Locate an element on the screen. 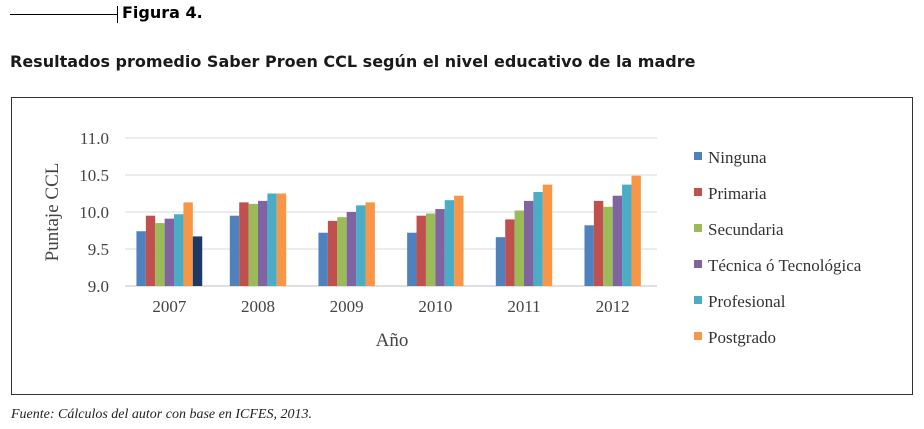 This screenshot has width=924, height=429. legend-label: Técnica ó Tecnológica is located at coordinates (785, 265).